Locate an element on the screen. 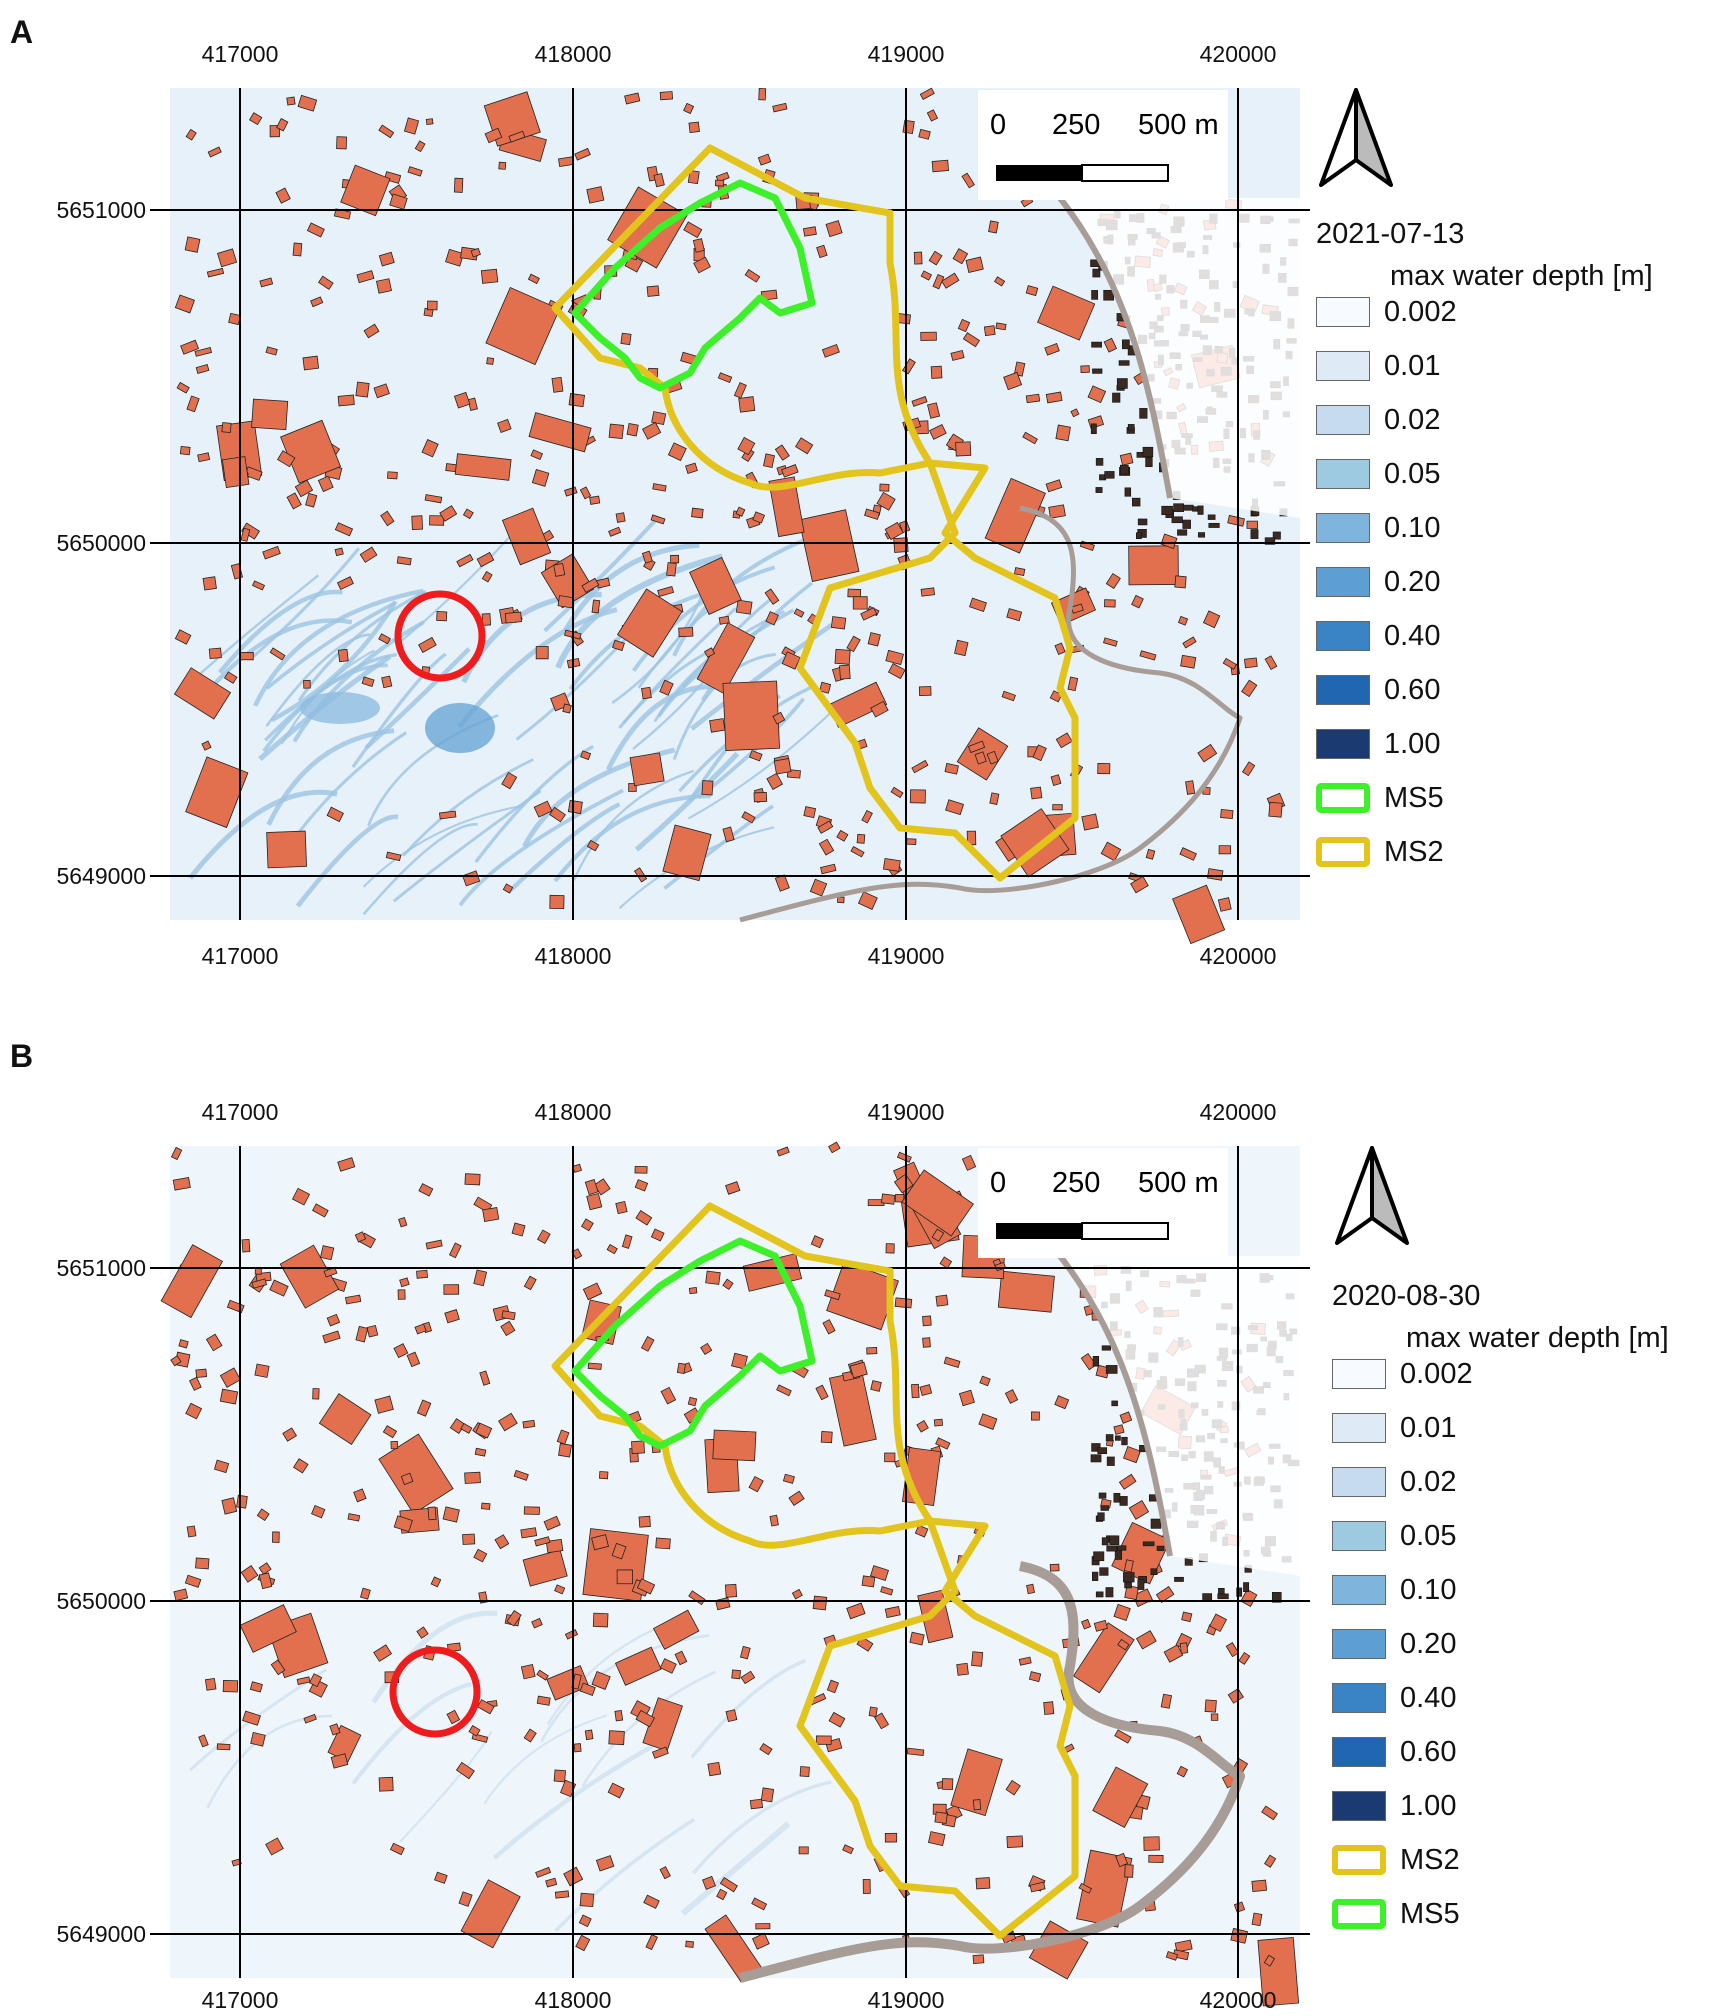  x-coord-label-top: 419000 is located at coordinates (906, 1112).